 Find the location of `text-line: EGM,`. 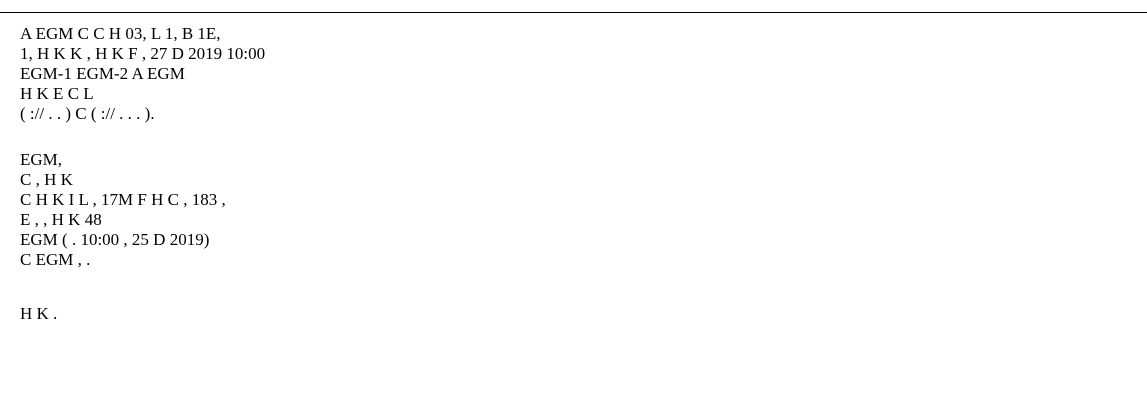

text-line: EGM, is located at coordinates (41, 159).